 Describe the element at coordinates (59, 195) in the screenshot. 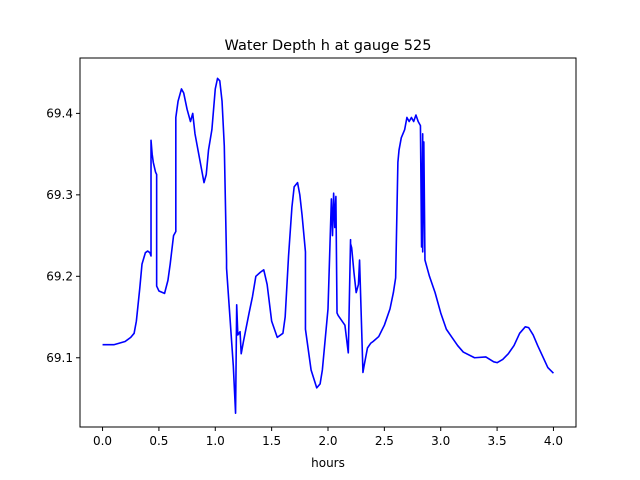

I see `y-tick-label: 69.3` at that location.